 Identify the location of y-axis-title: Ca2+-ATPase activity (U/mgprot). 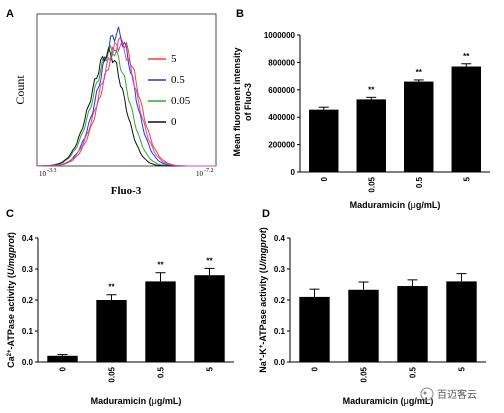
(11, 300).